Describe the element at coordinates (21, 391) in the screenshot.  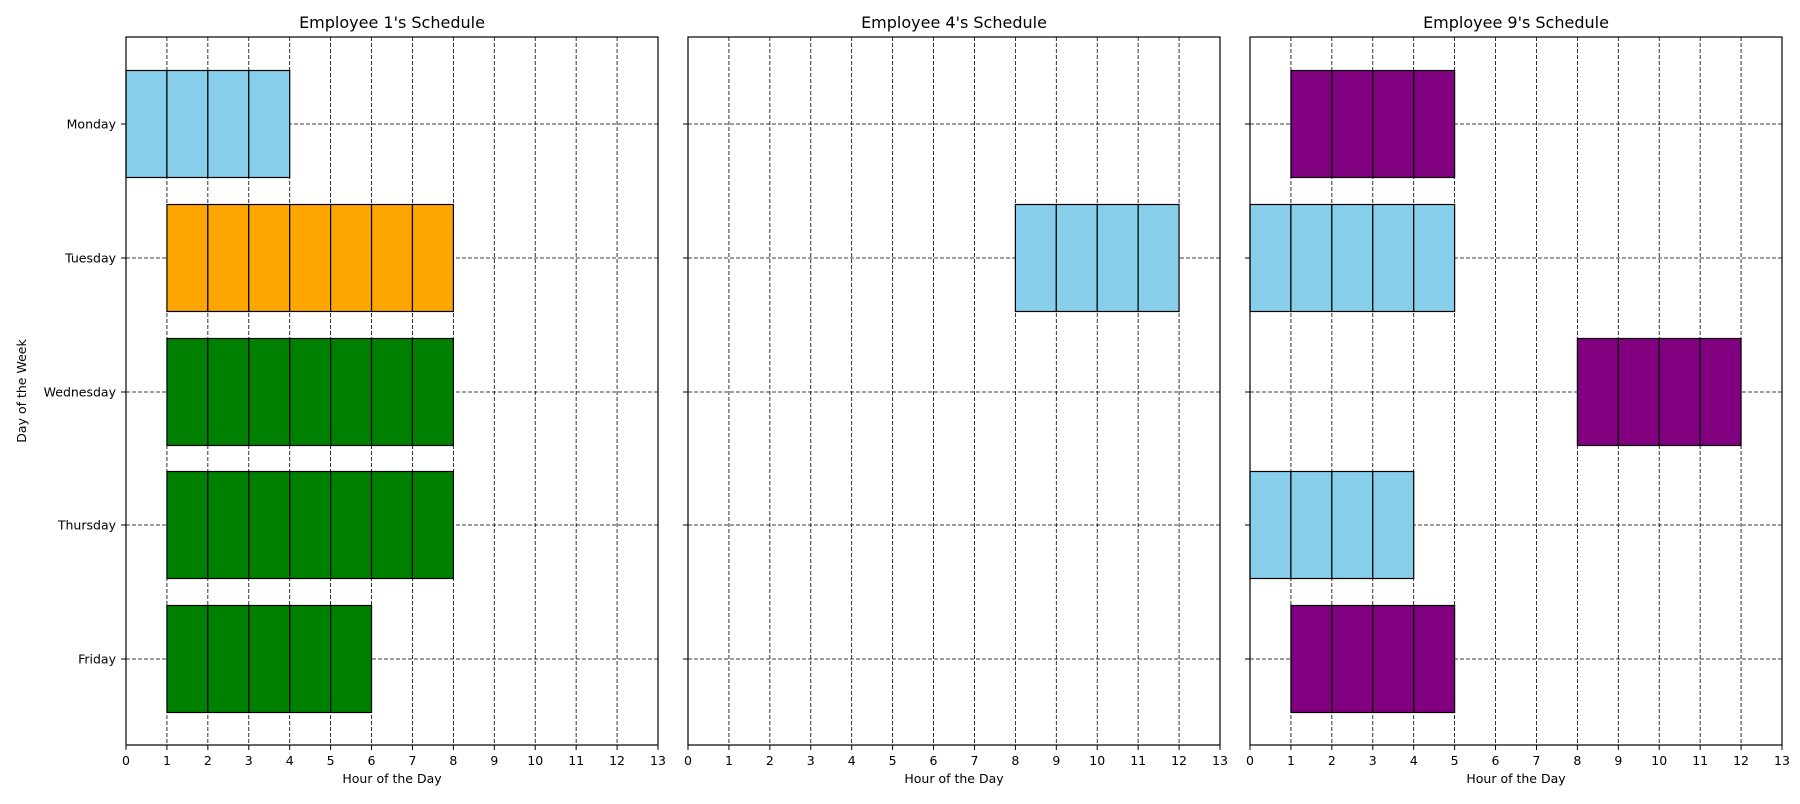
I see `y-axis-label: Day of the Week` at that location.